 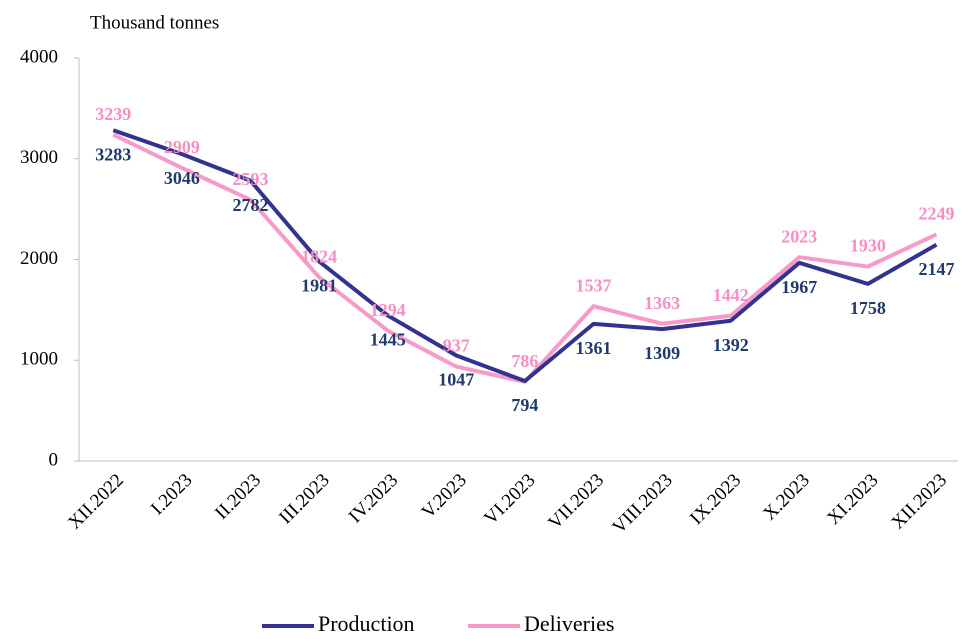 What do you see at coordinates (569, 623) in the screenshot?
I see `legend-label: Deliveries` at bounding box center [569, 623].